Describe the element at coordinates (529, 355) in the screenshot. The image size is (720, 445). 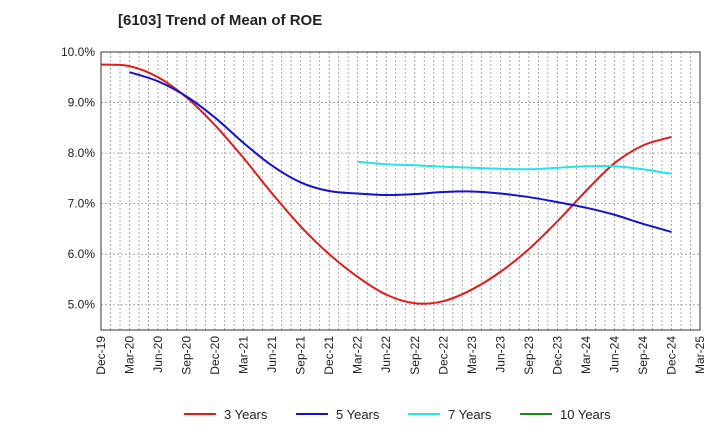
I see `x-tick-label: Sep-23` at that location.